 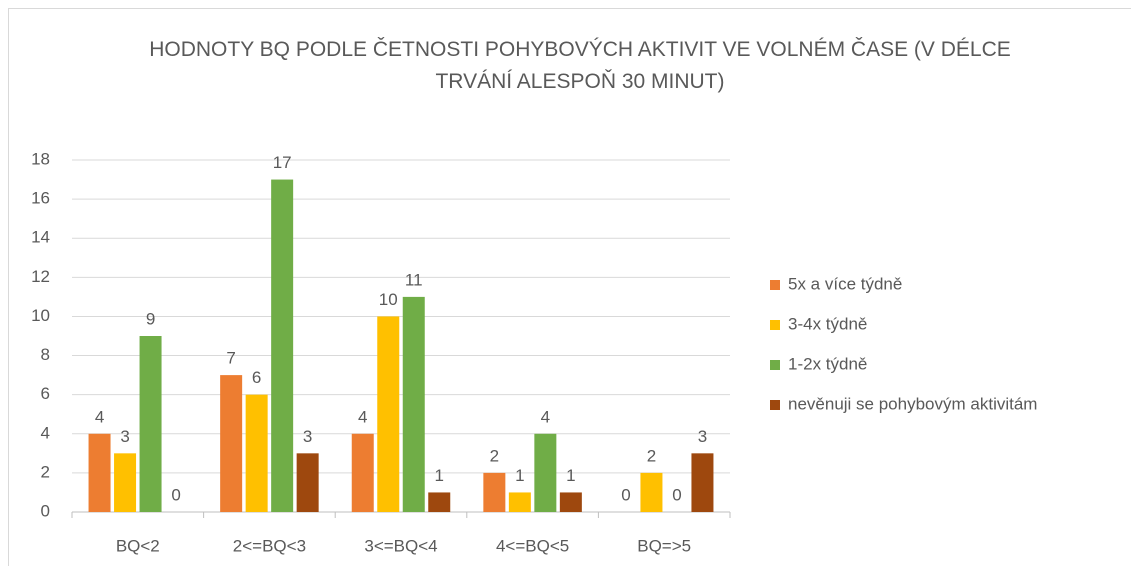 I want to click on data-label: 7, so click(x=230, y=358).